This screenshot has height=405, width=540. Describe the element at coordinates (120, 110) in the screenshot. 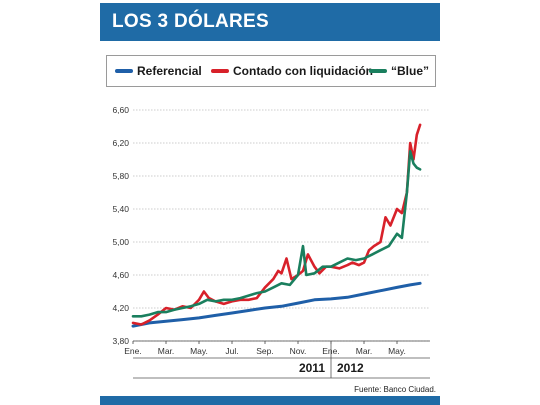

I see `y-tick-label: 6,60` at that location.